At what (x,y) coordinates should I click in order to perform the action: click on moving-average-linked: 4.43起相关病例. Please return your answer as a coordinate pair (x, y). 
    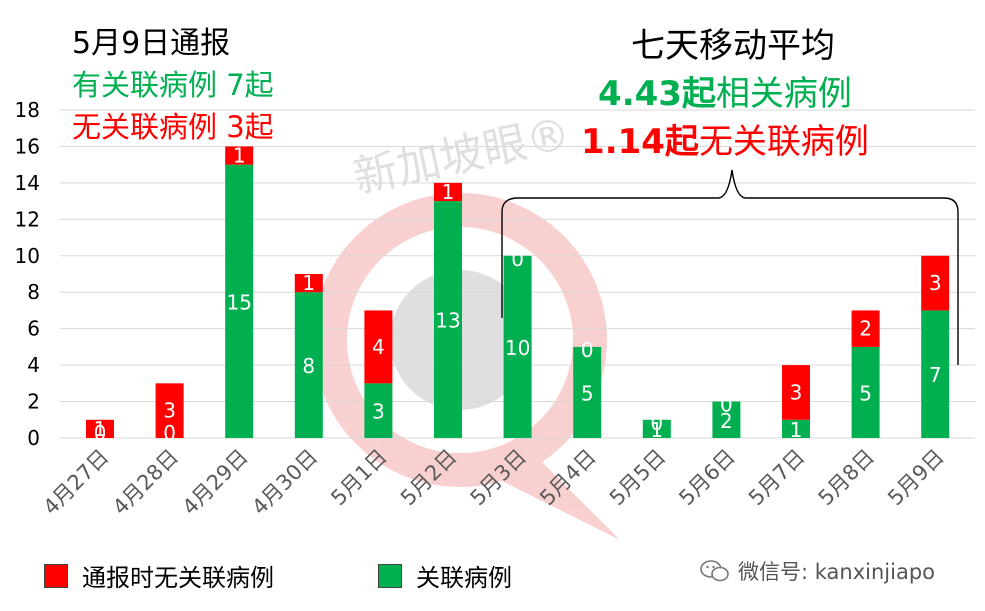
    Looking at the image, I should click on (725, 90).